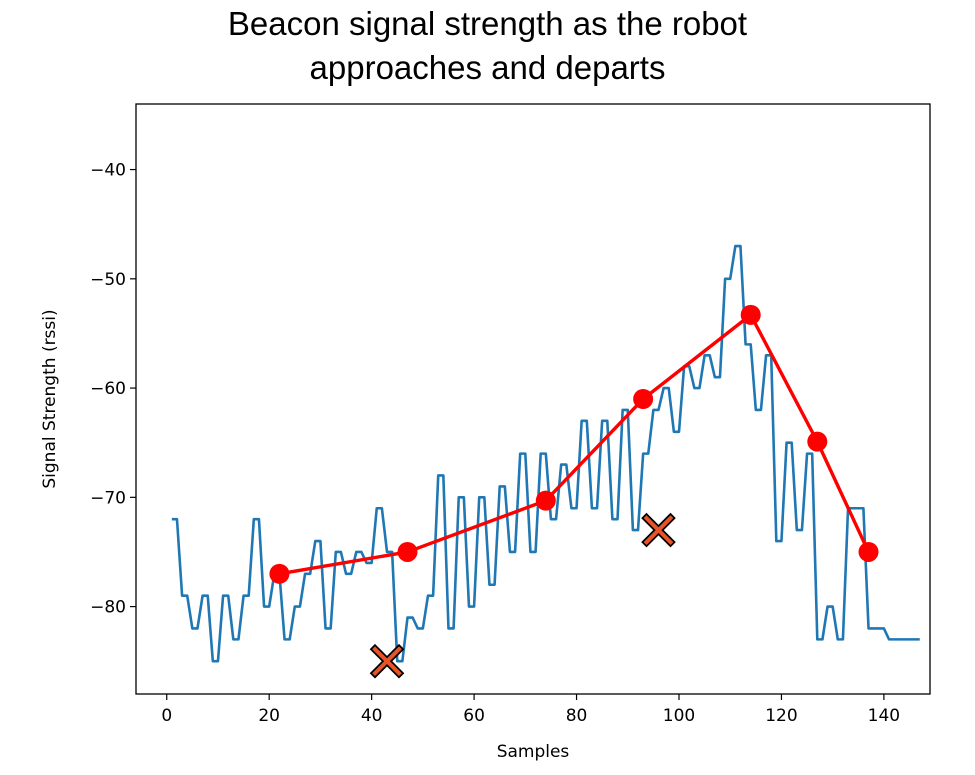 The image size is (975, 775). Describe the element at coordinates (372, 716) in the screenshot. I see `x-tick-label: 40` at that location.